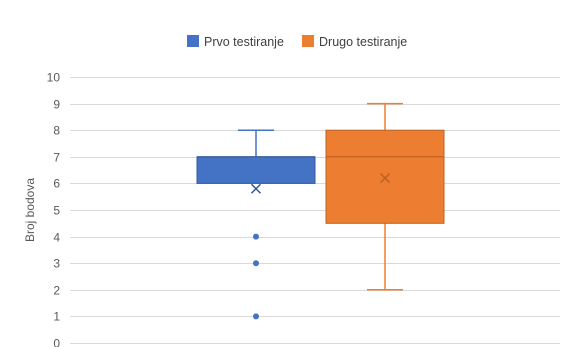 Image resolution: width=571 pixels, height=347 pixels. Describe the element at coordinates (56, 105) in the screenshot. I see `y-tick-label: 9` at that location.